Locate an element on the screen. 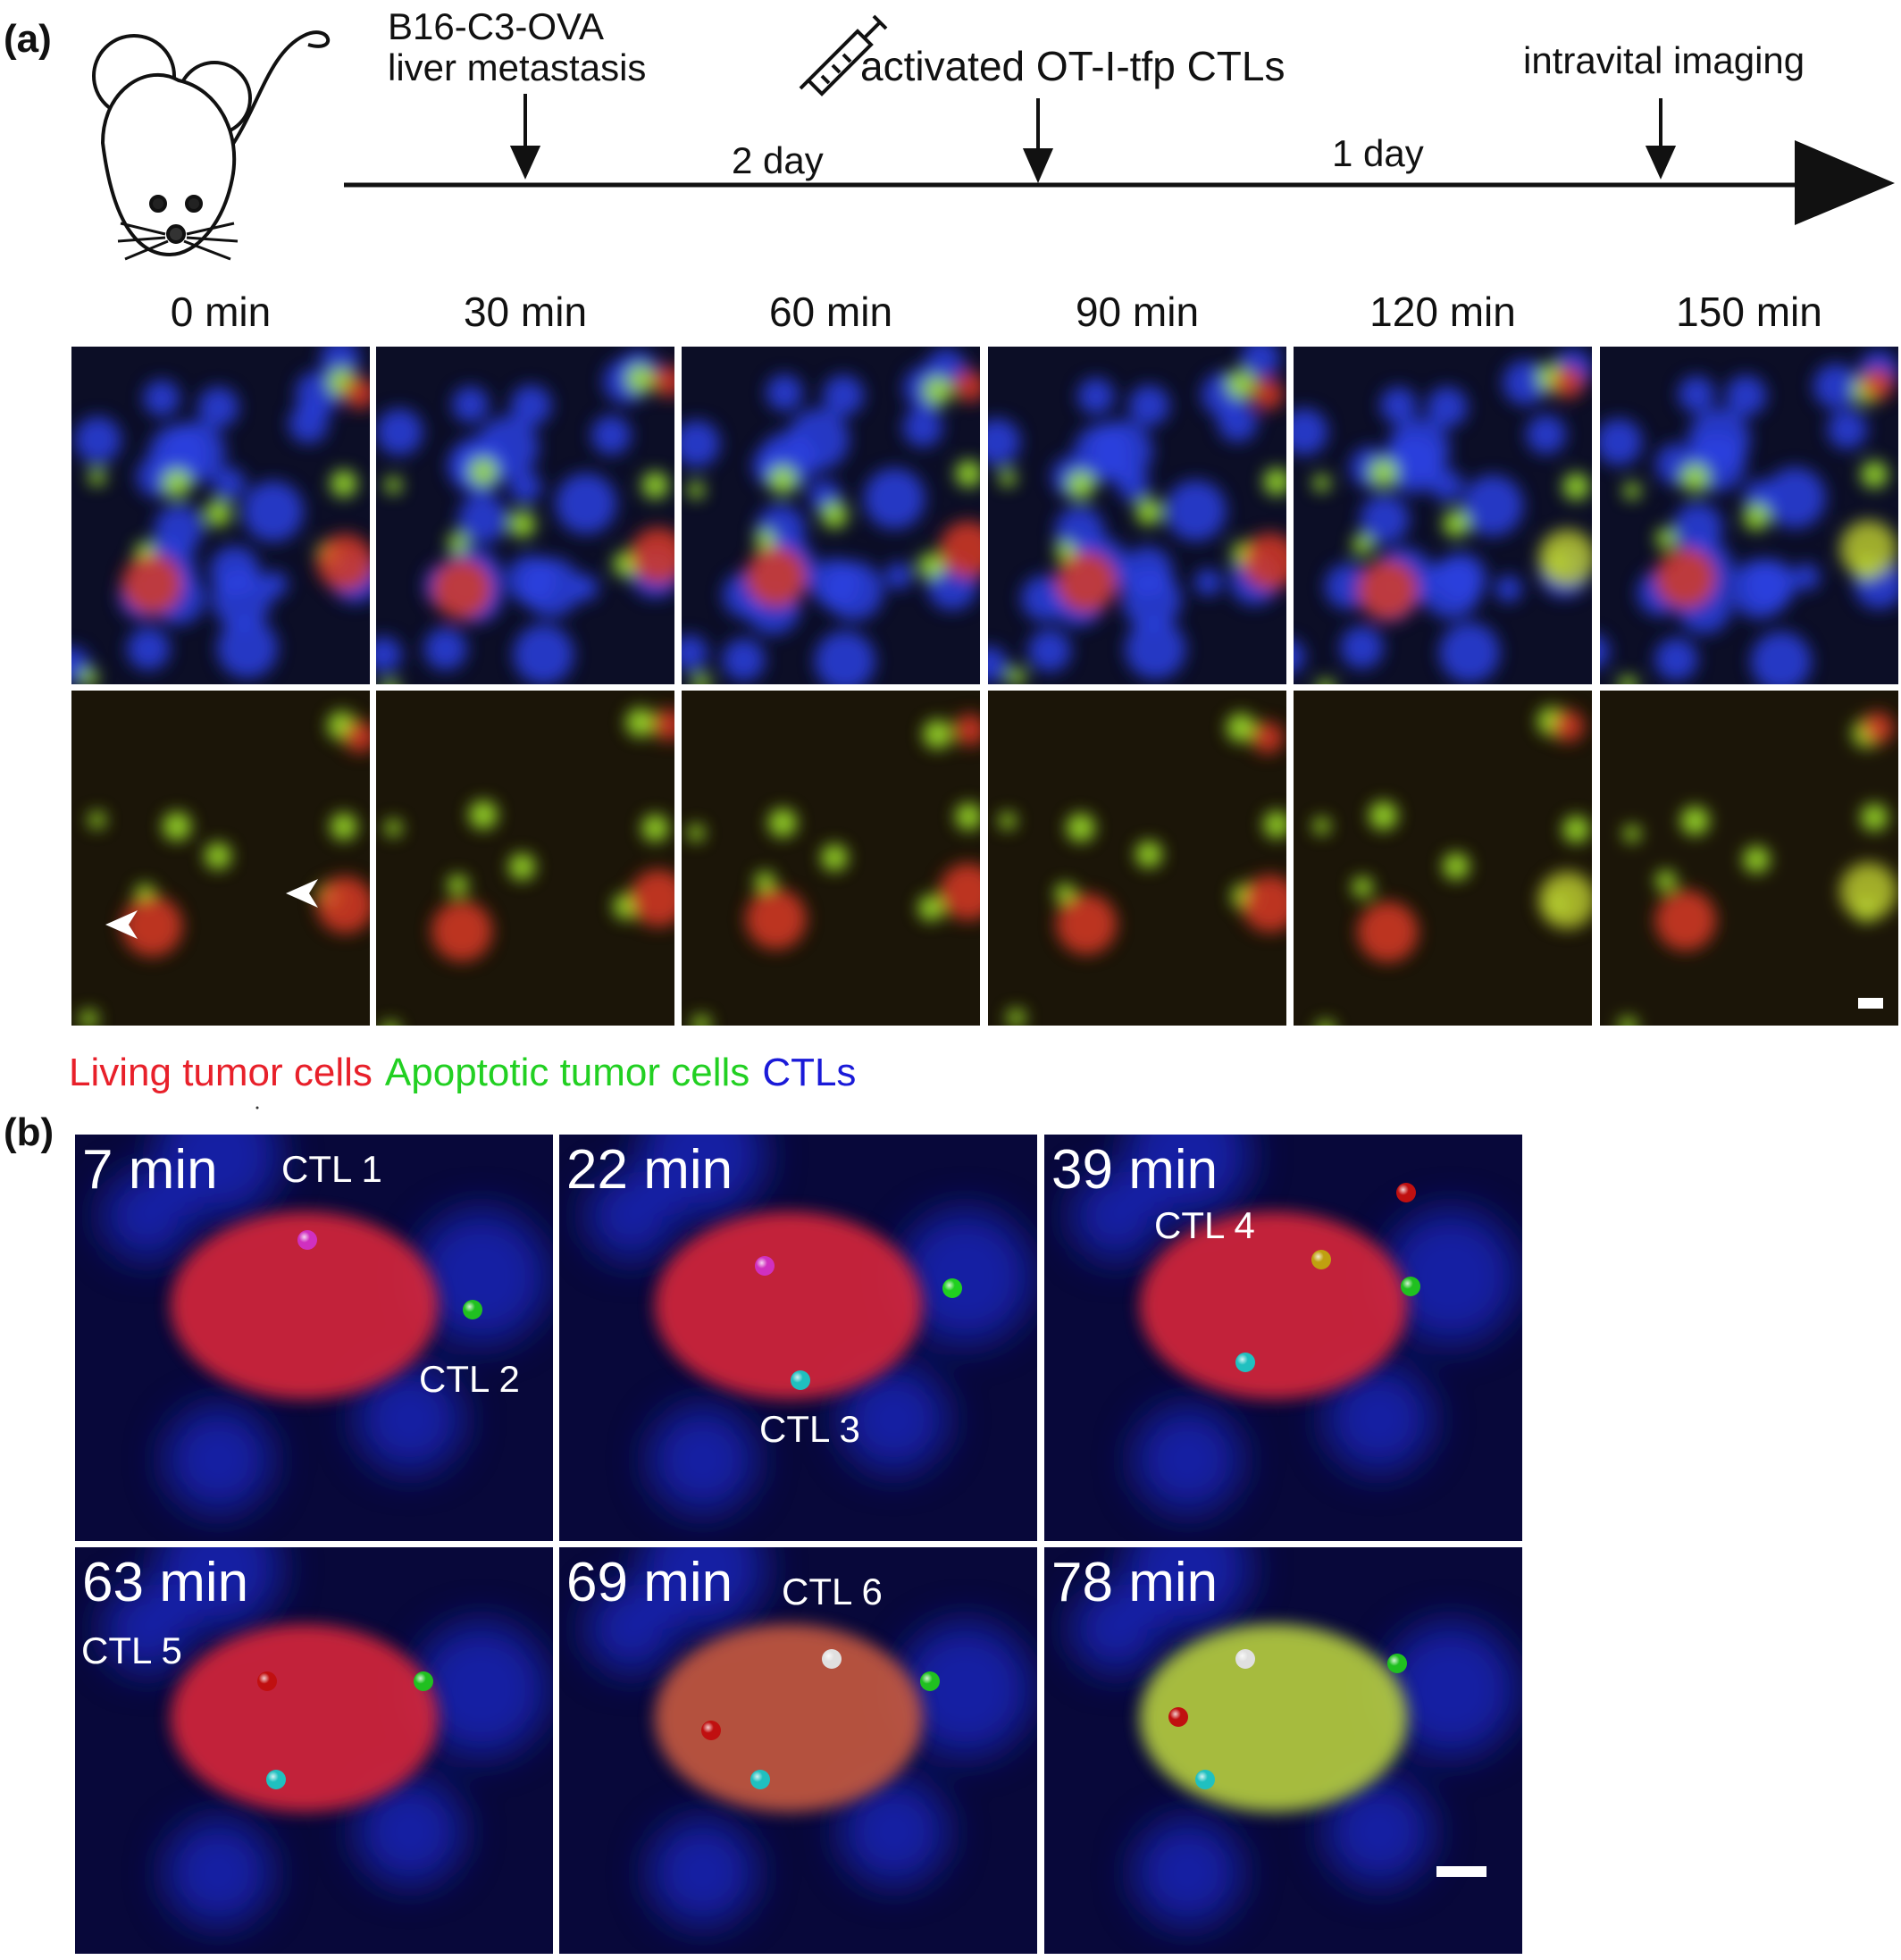 The height and width of the screenshot is (1960, 1901). scale-bar is located at coordinates (1870, 1003).